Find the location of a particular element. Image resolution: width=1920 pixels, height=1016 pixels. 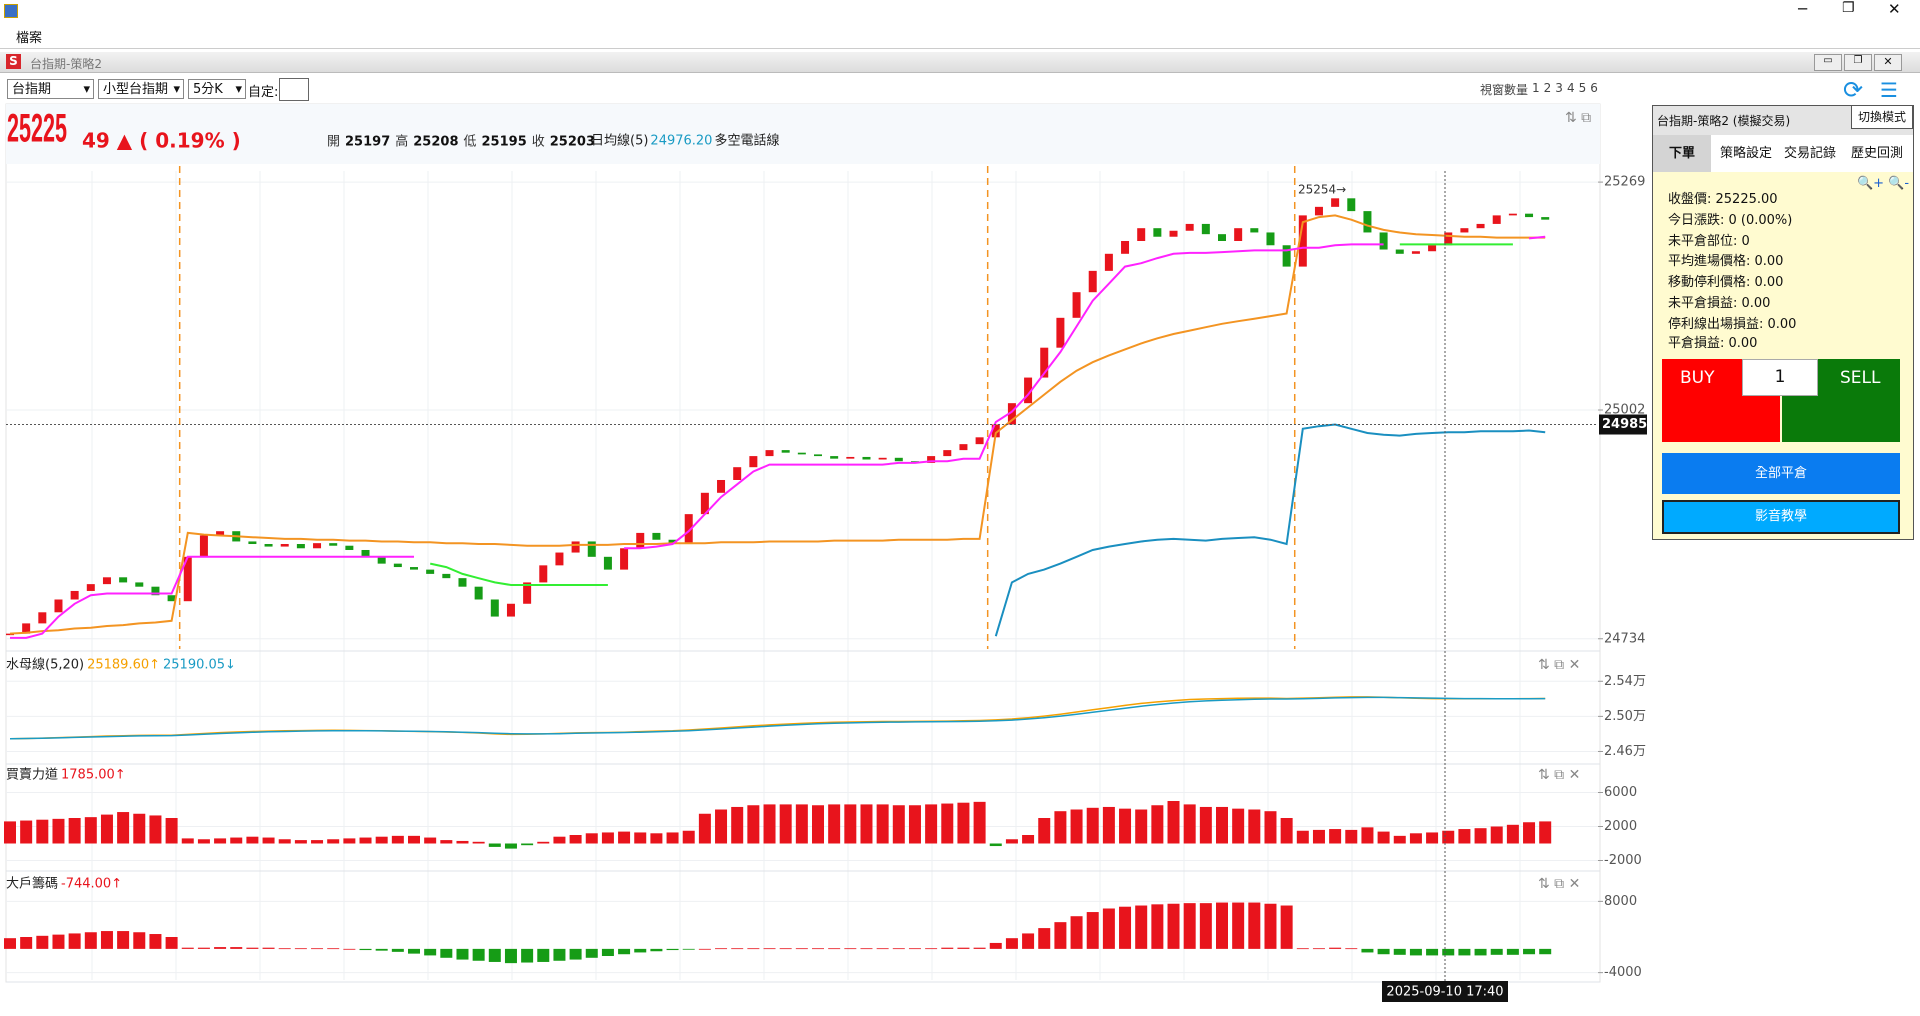

ohlc: 收 is located at coordinates (538, 142).